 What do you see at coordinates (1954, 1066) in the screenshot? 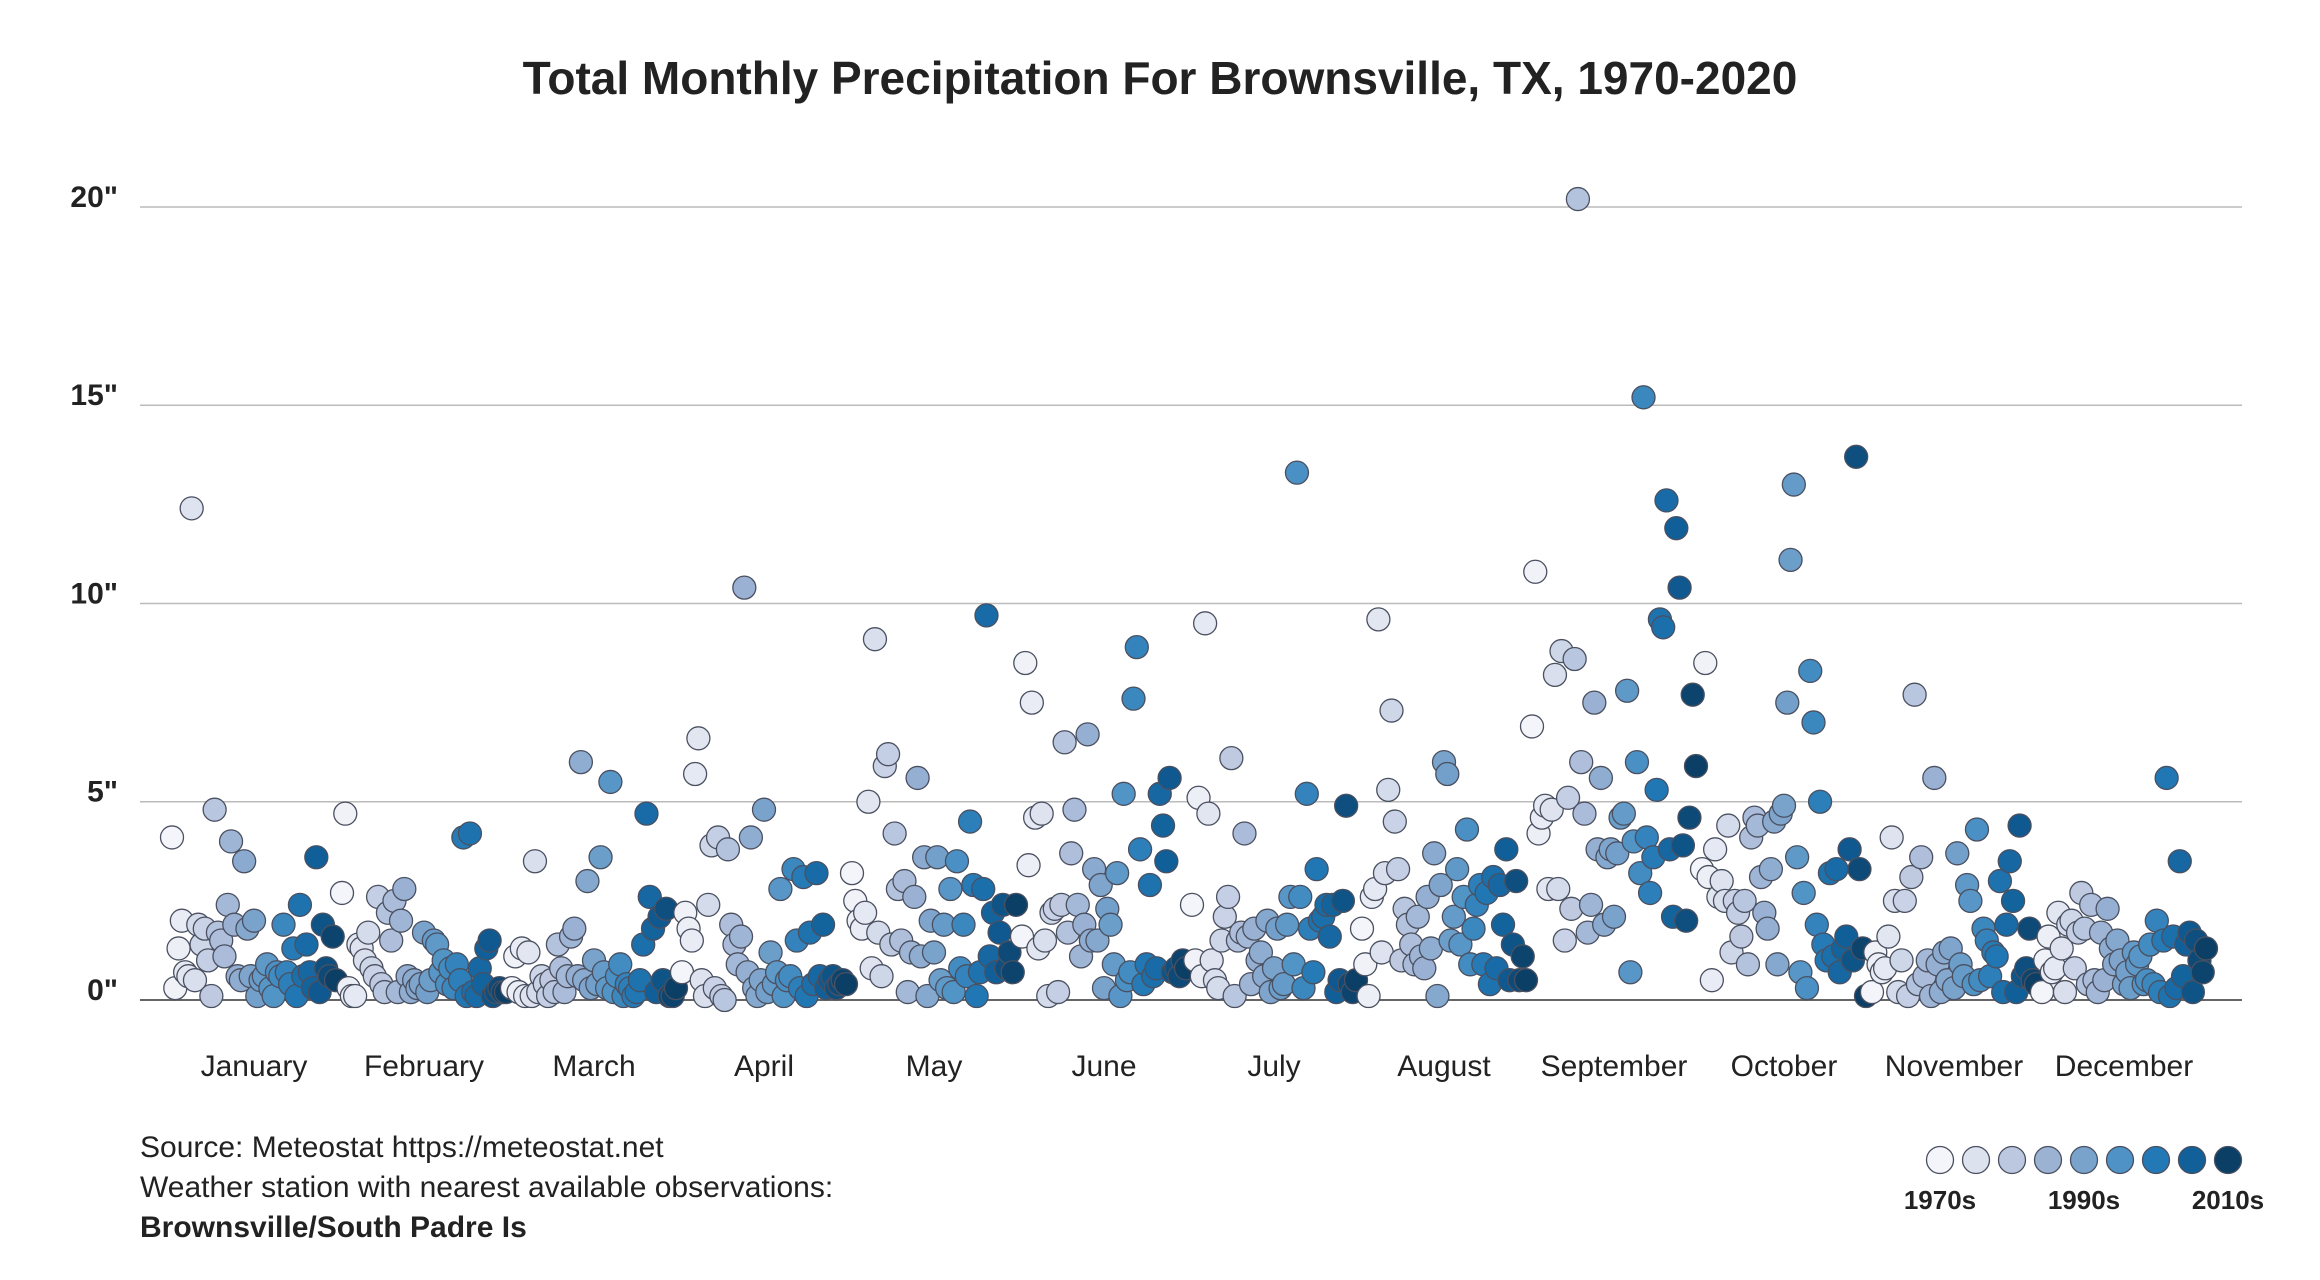
I see `x-tick-label: November` at bounding box center [1954, 1066].